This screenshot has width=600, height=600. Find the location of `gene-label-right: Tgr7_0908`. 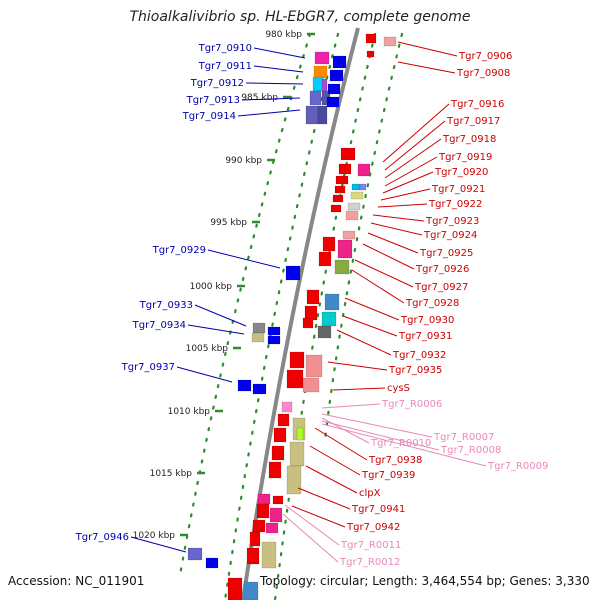

gene-label-right: Tgr7_0908 is located at coordinates (483, 73).